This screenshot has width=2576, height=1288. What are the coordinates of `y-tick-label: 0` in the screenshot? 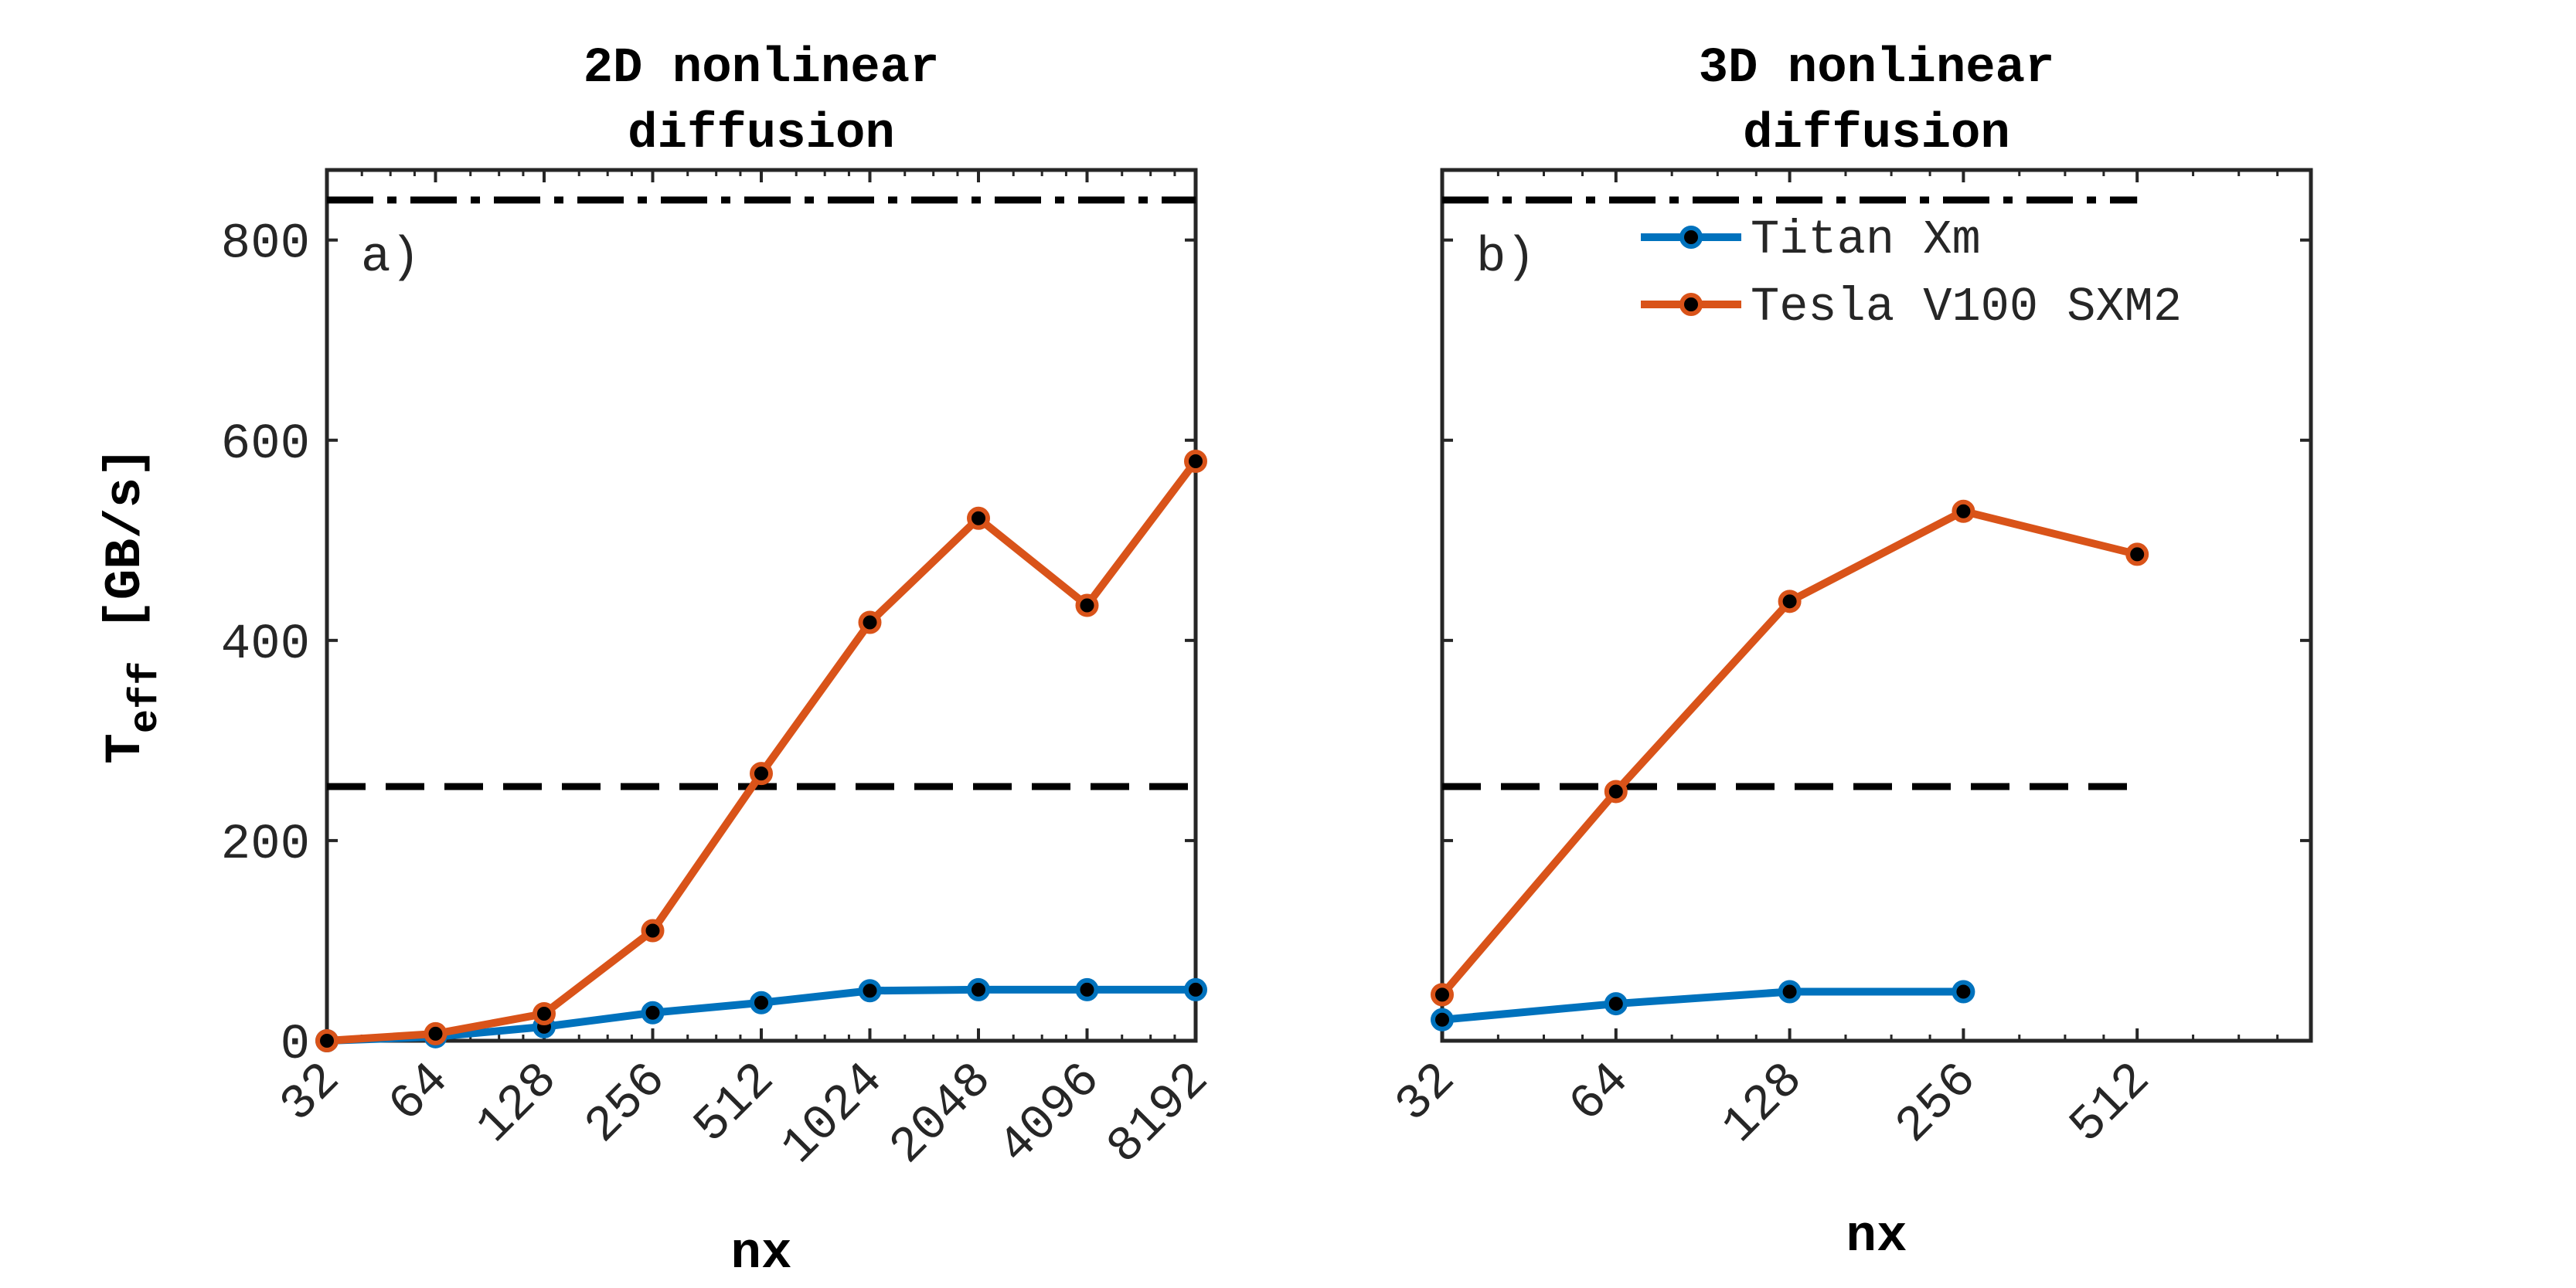 It's located at (295, 1045).